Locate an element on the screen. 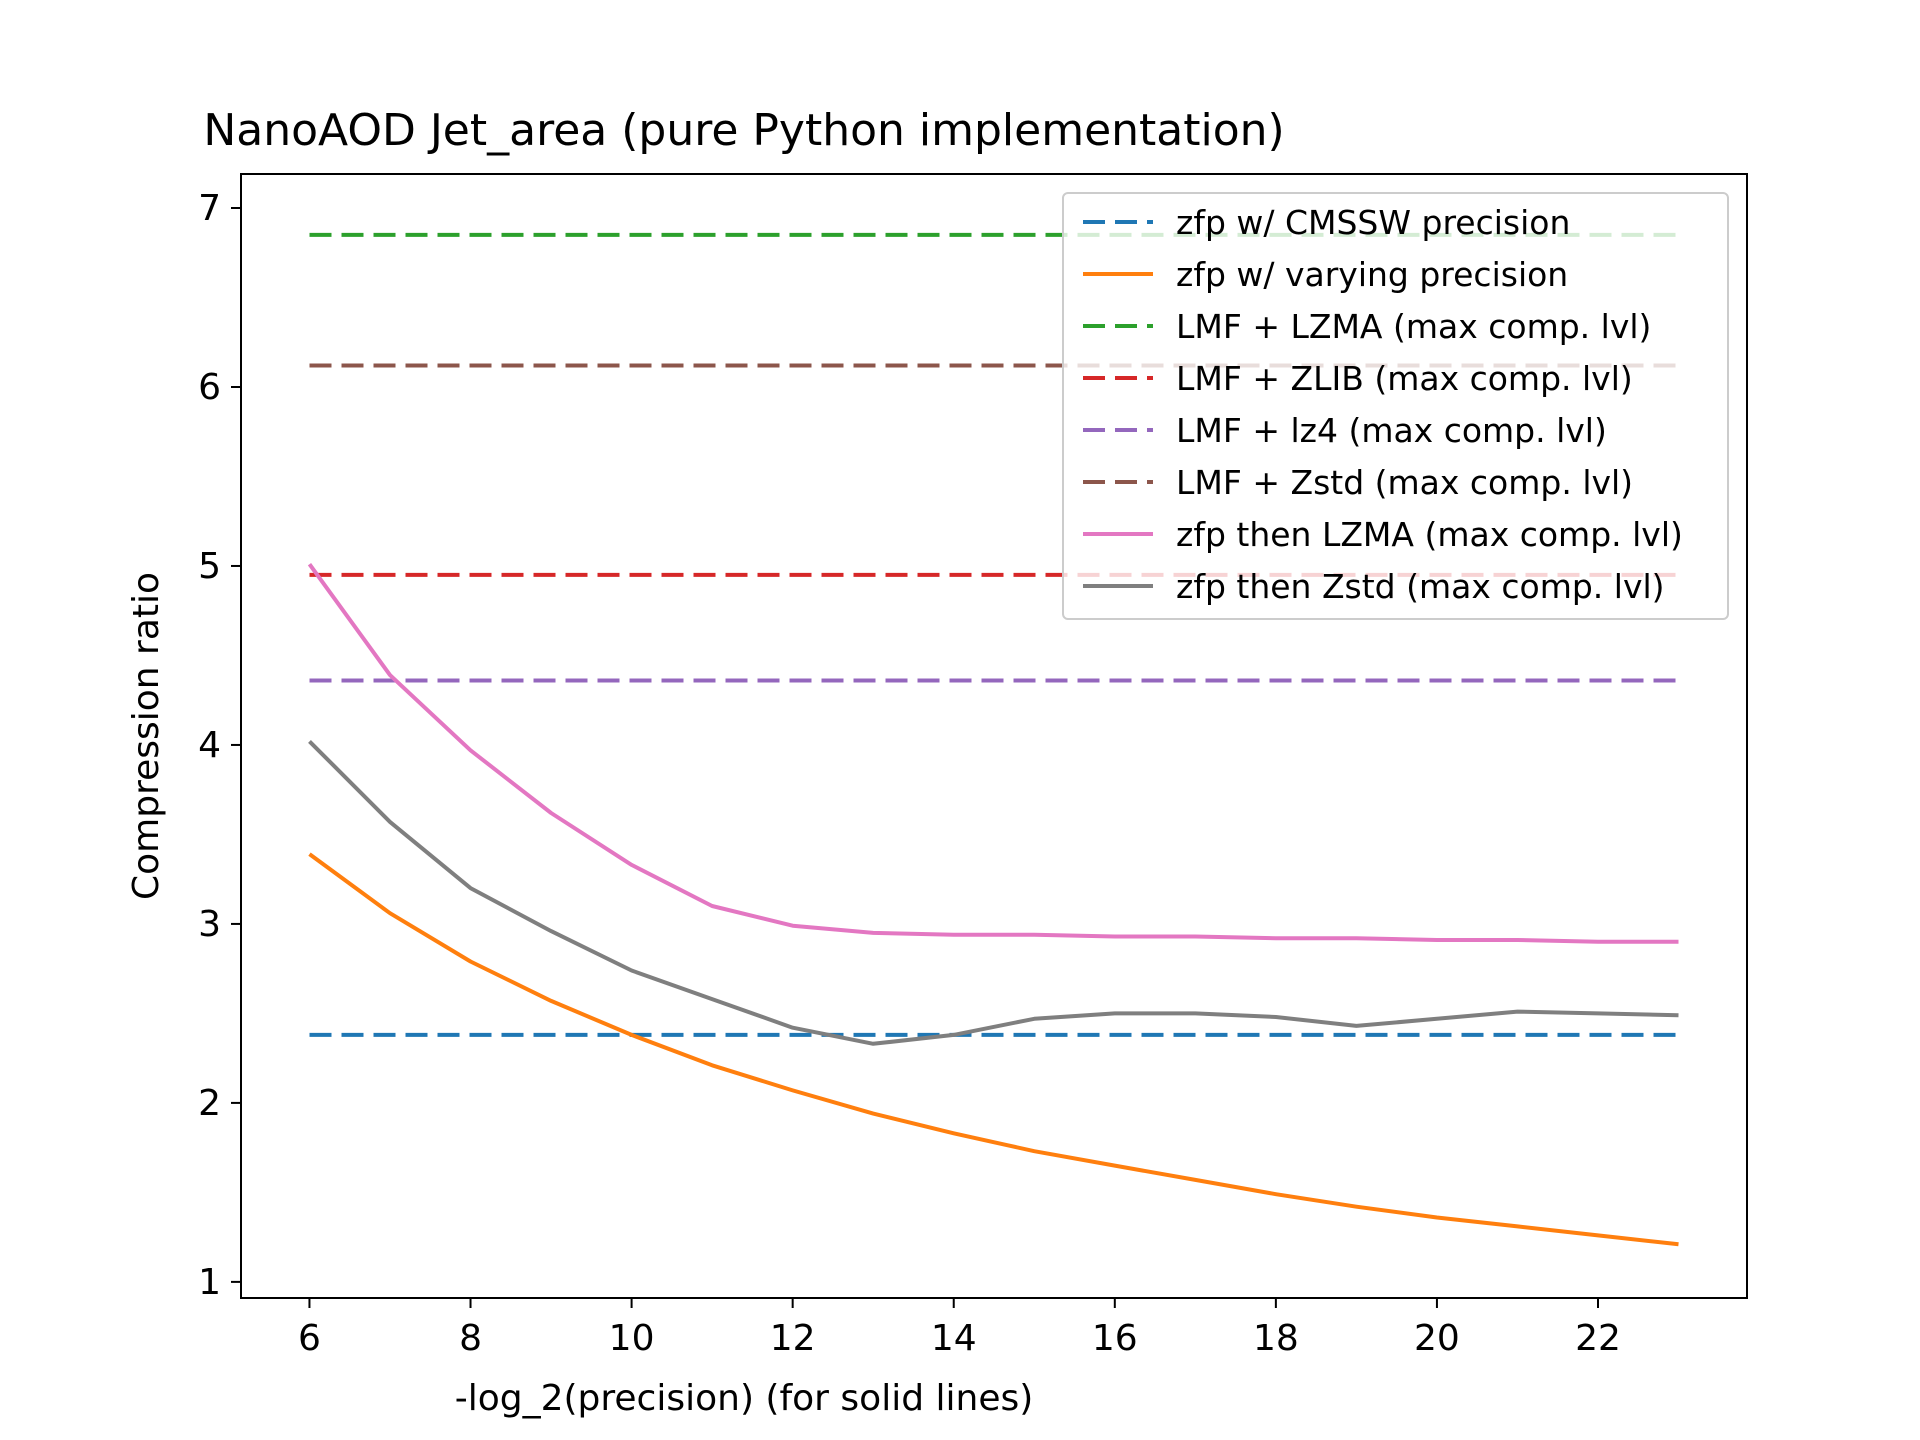 This screenshot has width=1920, height=1440. x-tick-label: 16 is located at coordinates (1115, 1338).